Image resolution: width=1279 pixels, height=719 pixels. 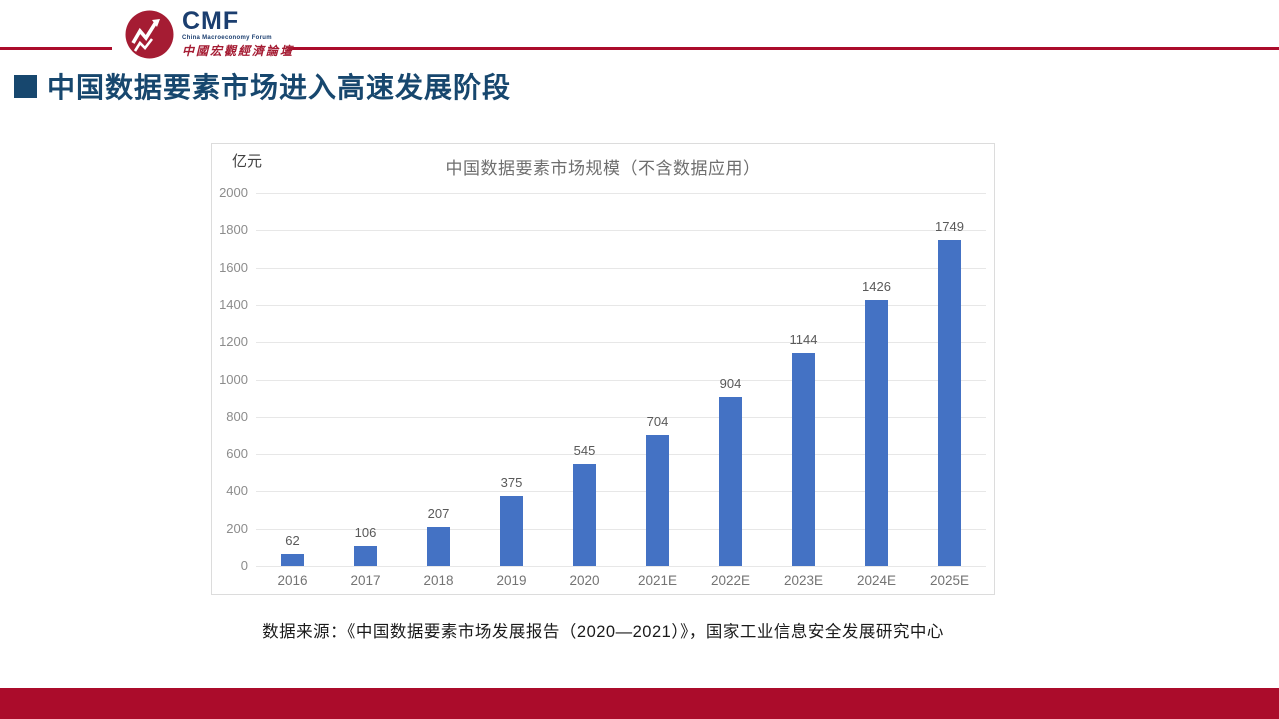 I want to click on x-tick-label: 2022E, so click(x=730, y=580).